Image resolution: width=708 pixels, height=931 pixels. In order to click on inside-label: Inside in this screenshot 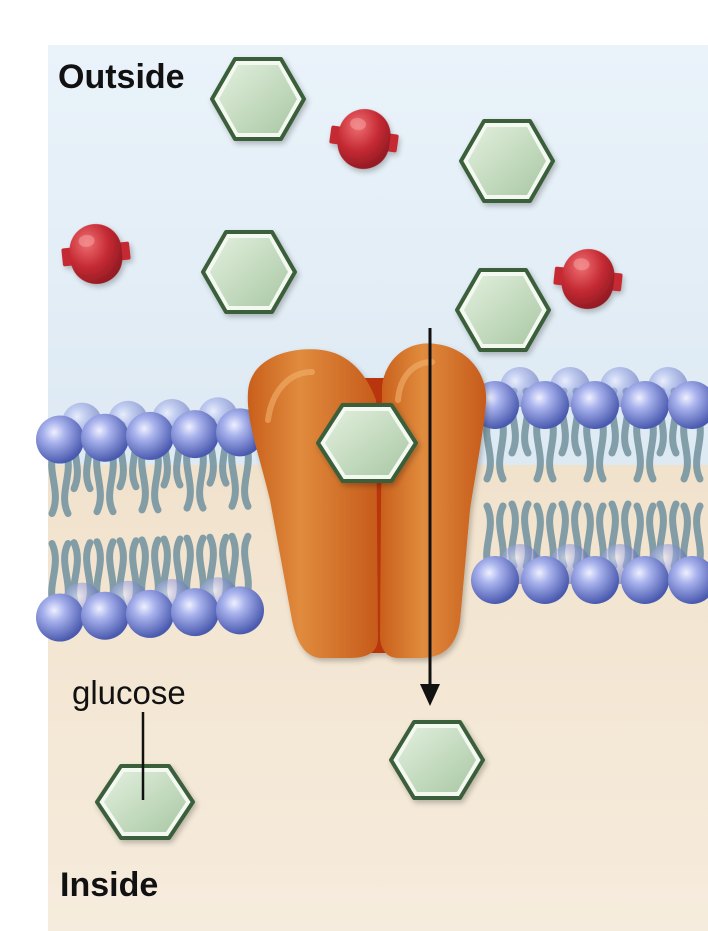, I will do `click(109, 885)`.